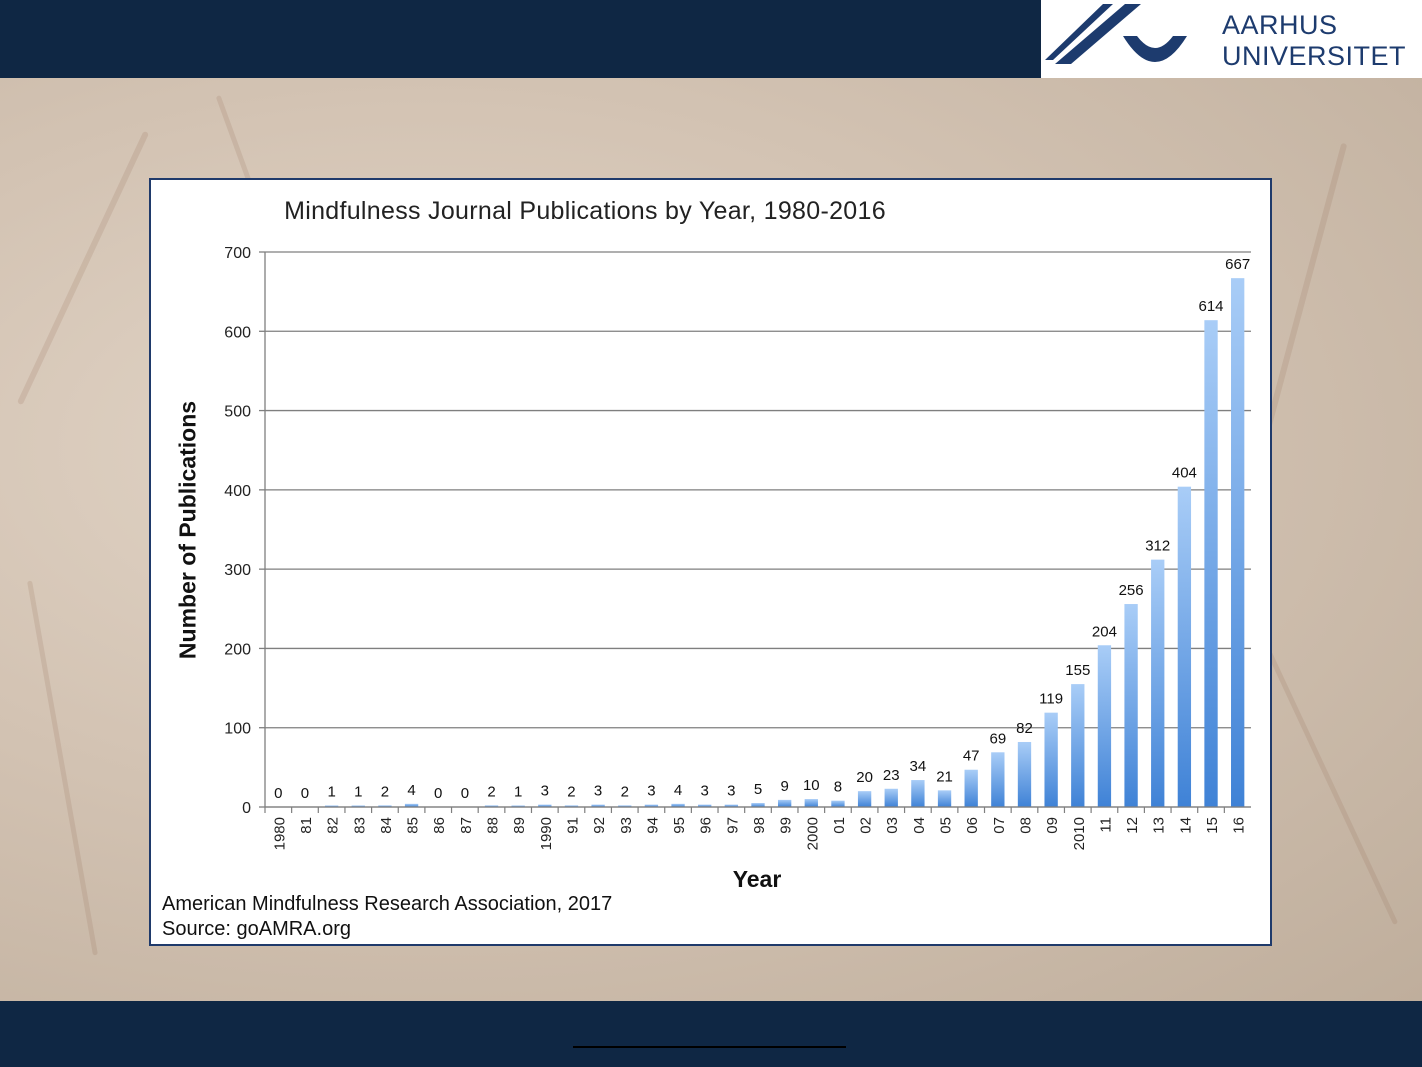 This screenshot has width=1422, height=1067. I want to click on x-tick-label: 01, so click(839, 825).